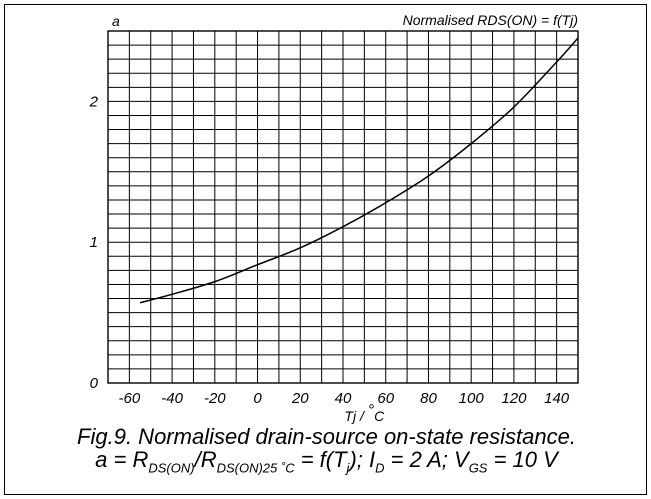 The image size is (651, 499). What do you see at coordinates (557, 398) in the screenshot?
I see `x-tick-label: 140` at bounding box center [557, 398].